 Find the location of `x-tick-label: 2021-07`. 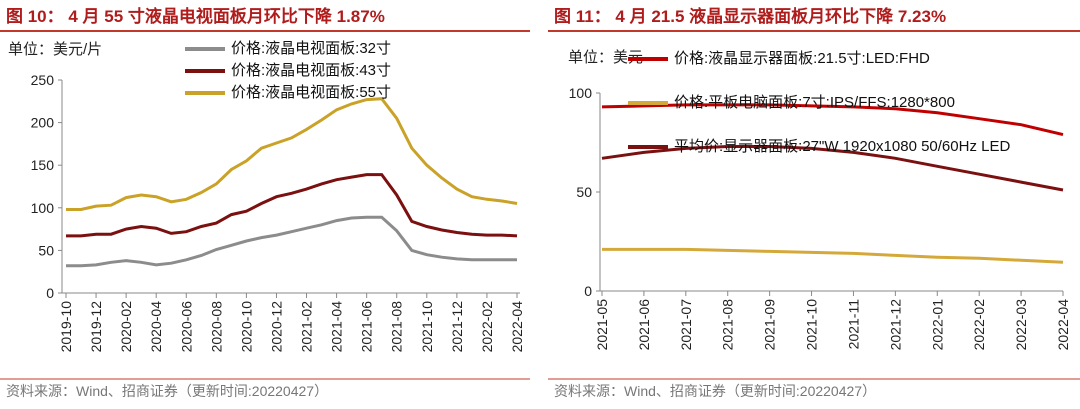

x-tick-label: 2021-07 is located at coordinates (686, 325).